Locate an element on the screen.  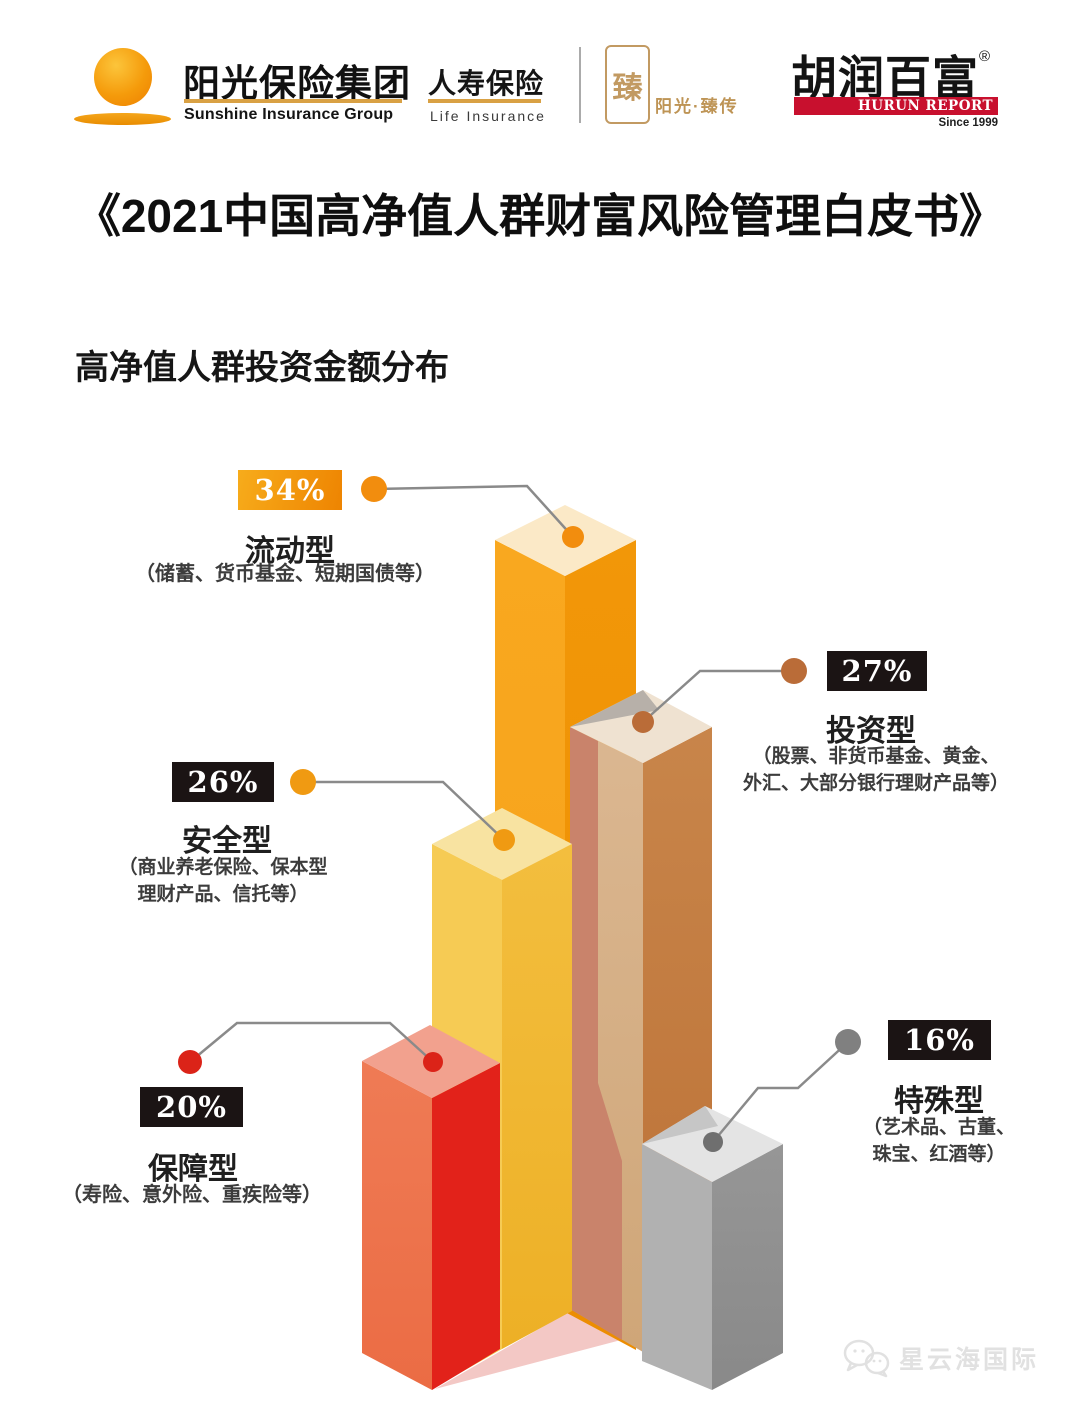
bar-special-left-face is located at coordinates (677, 1267).